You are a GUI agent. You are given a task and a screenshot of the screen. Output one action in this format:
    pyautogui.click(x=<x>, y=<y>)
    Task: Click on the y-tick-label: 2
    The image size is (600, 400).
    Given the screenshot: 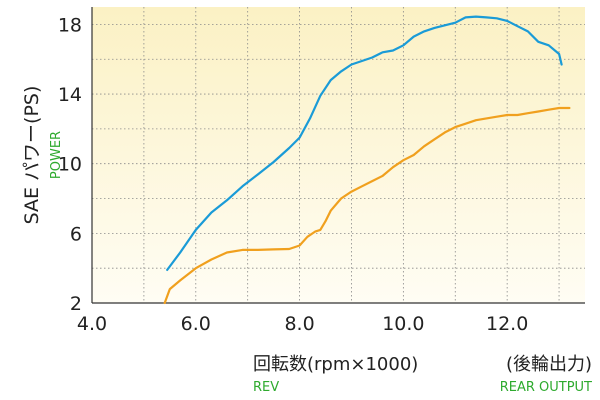 What is the action you would take?
    pyautogui.click(x=76, y=304)
    